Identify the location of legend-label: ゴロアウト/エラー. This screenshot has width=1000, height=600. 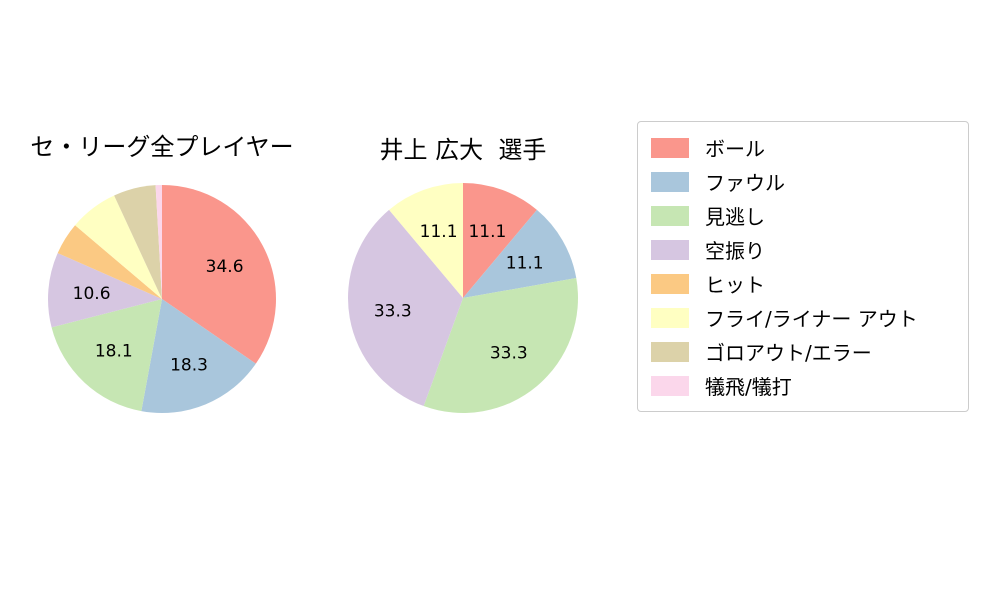
(788, 353).